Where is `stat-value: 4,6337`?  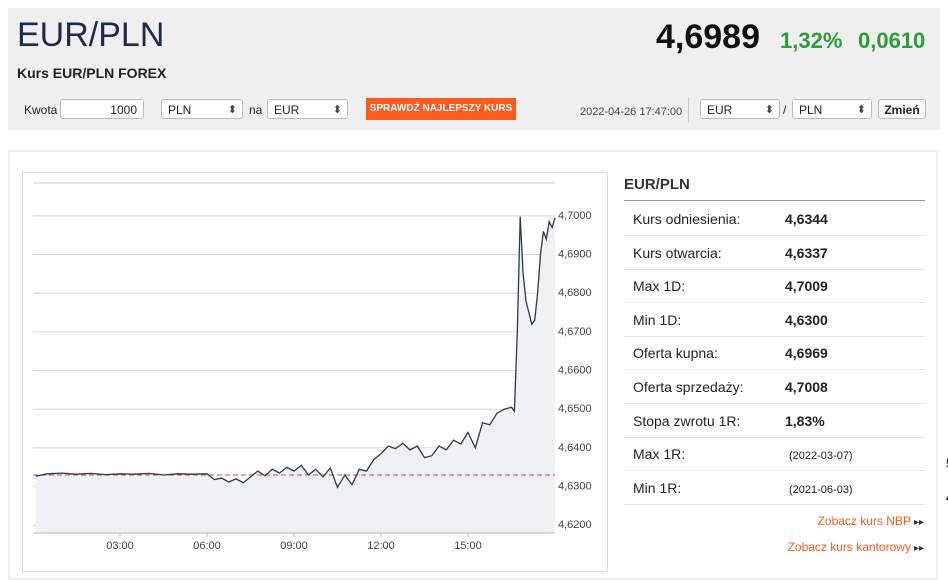
stat-value: 4,6337 is located at coordinates (806, 252).